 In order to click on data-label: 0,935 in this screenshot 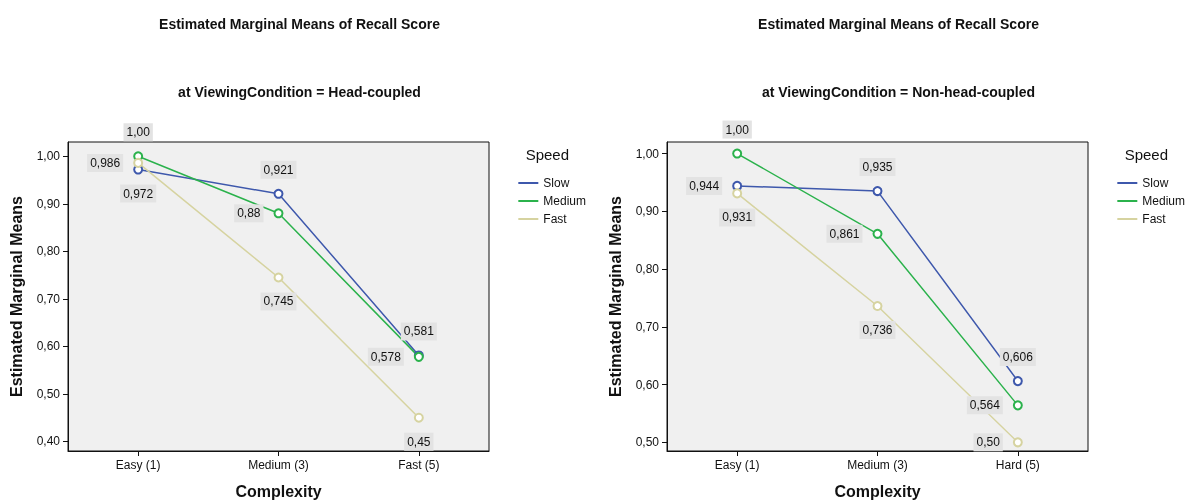, I will do `click(877, 167)`.